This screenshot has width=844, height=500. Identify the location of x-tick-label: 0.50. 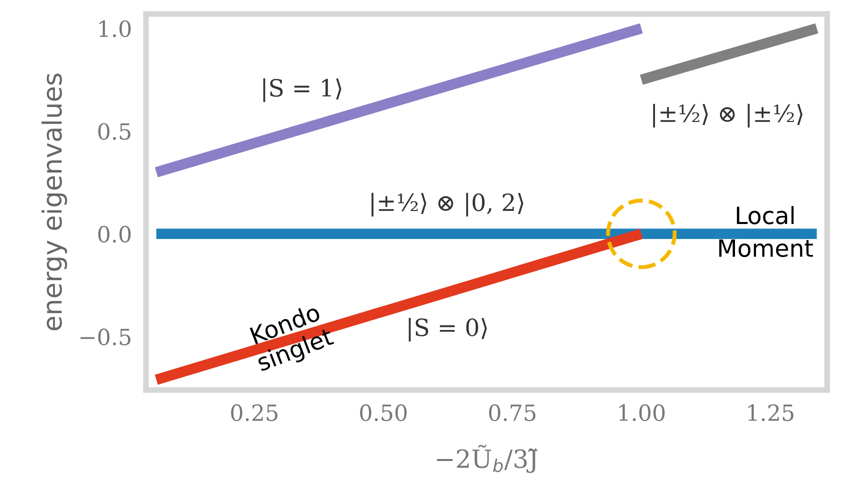
(383, 413).